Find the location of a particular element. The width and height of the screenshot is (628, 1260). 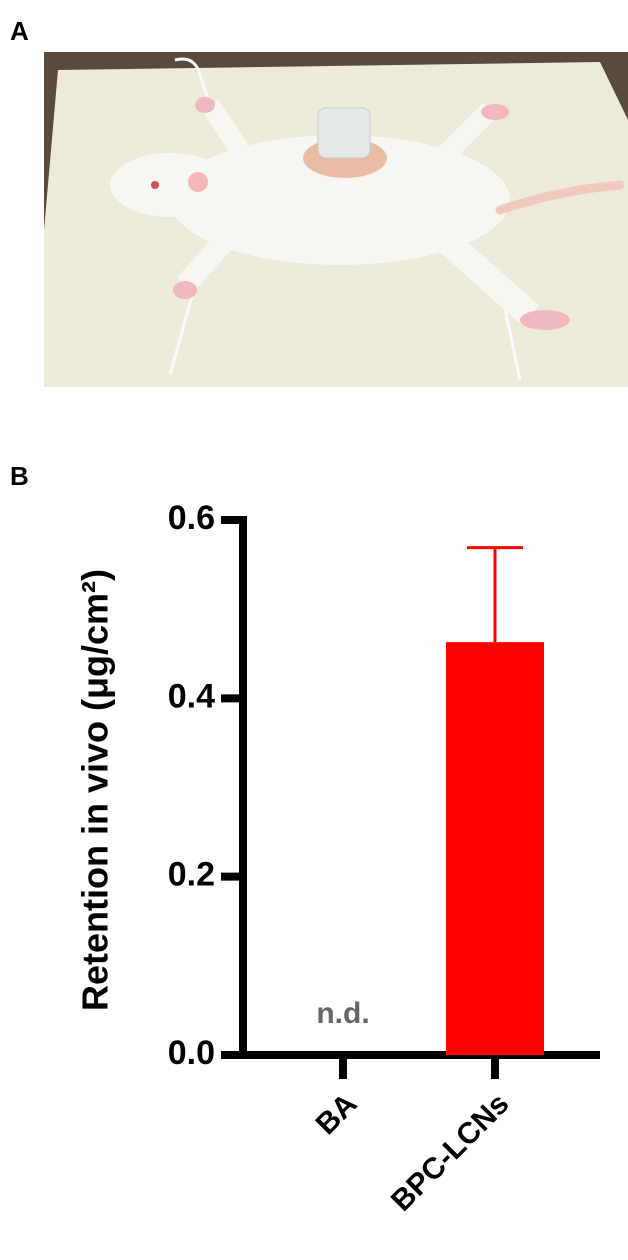

x-tick-label: BA is located at coordinates (337, 1114).